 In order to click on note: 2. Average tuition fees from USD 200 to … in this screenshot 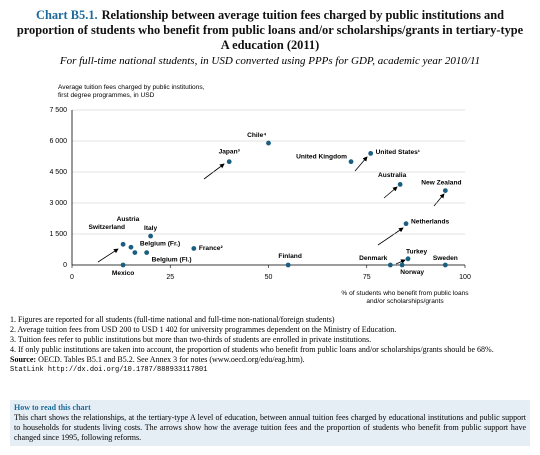, I will do `click(203, 329)`.